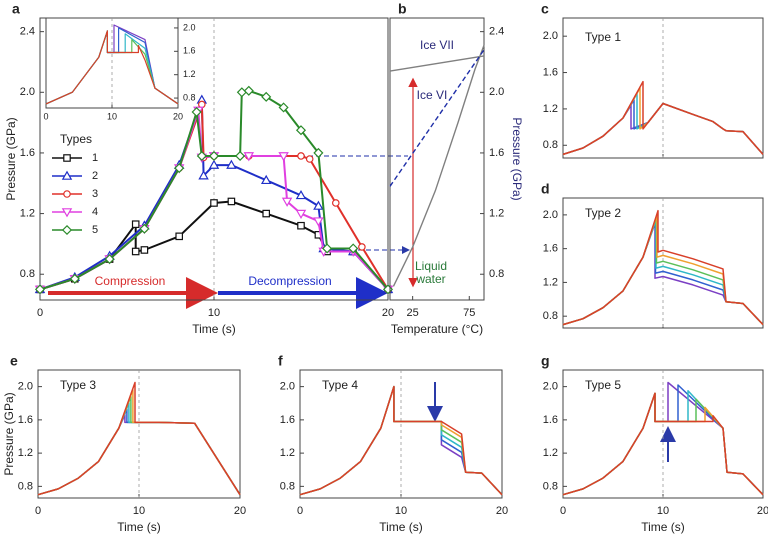 This screenshot has height=539, width=768. I want to click on annotation: Type 1, so click(603, 37).